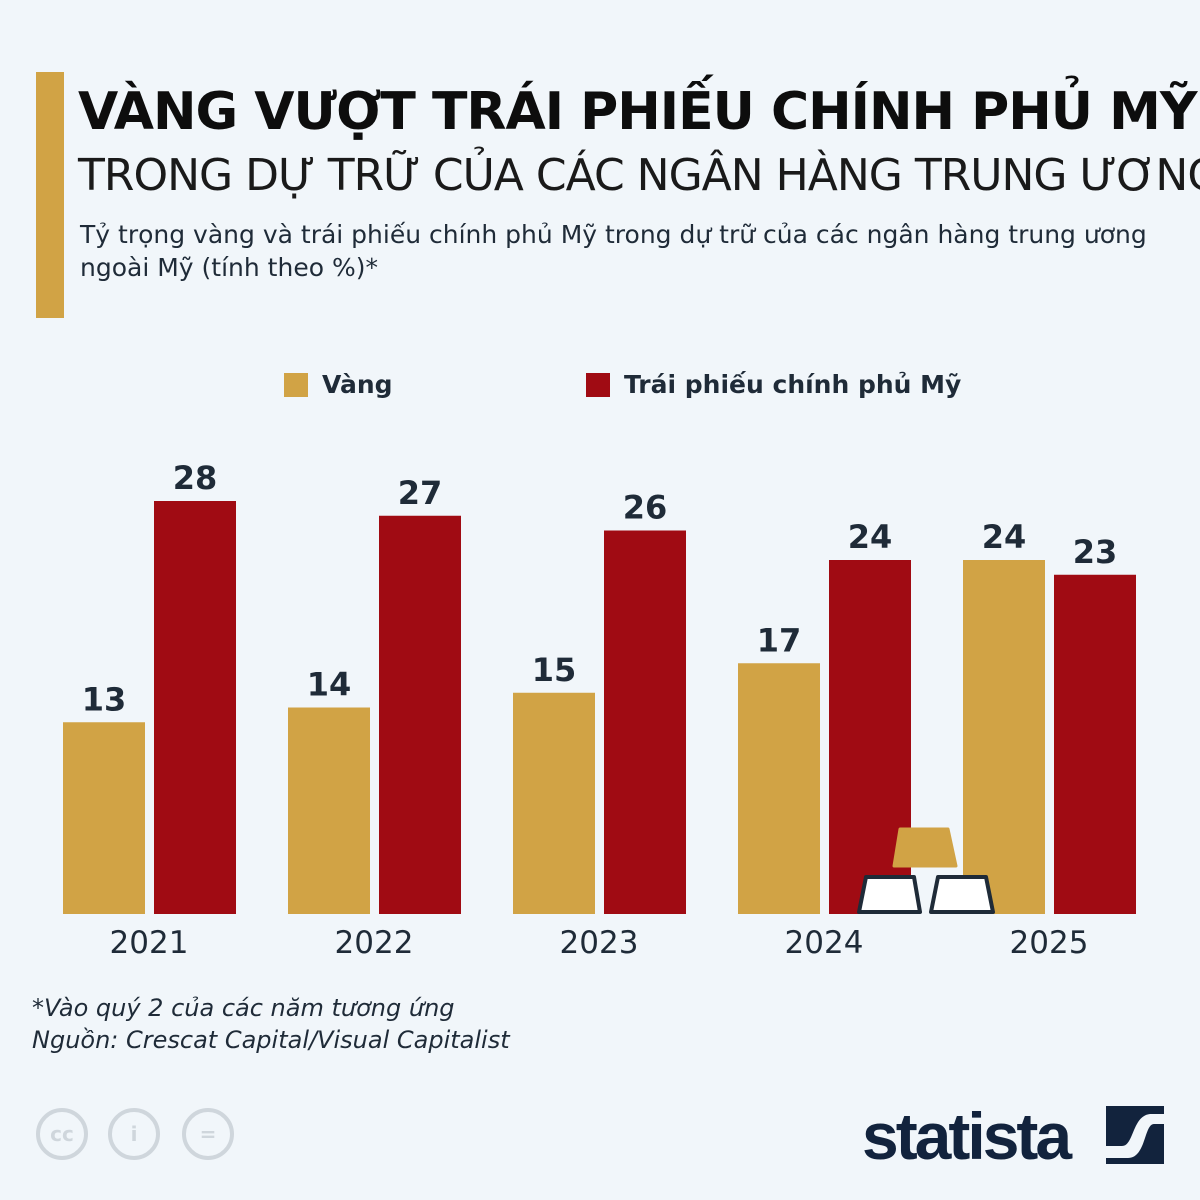  Describe the element at coordinates (638, 112) in the screenshot. I see `page-title: VÀNG VƯỢT TRÁI PHIẾU CHÍNH PHỦ MỸ` at that location.